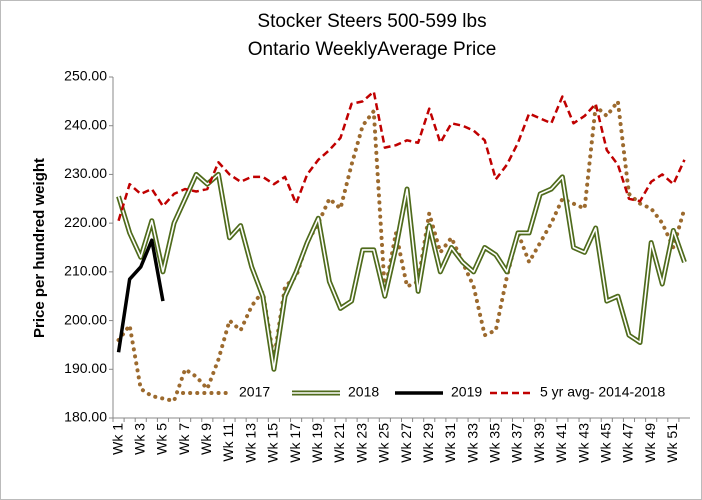 The width and height of the screenshot is (702, 500). Describe the element at coordinates (583, 443) in the screenshot. I see `x-tick-label: Wk 43` at that location.